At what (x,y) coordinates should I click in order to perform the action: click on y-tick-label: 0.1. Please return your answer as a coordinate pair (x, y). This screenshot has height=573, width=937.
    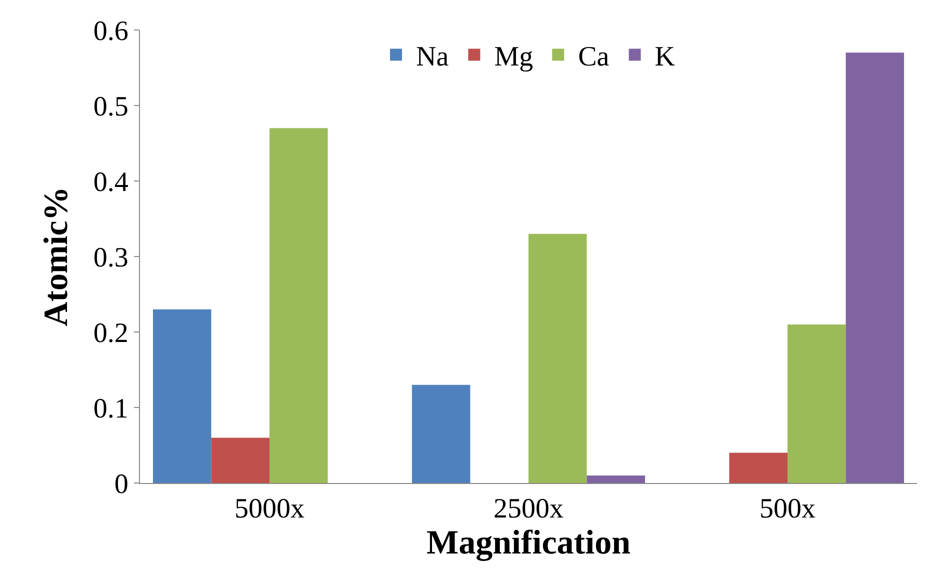
    Looking at the image, I should click on (110, 408).